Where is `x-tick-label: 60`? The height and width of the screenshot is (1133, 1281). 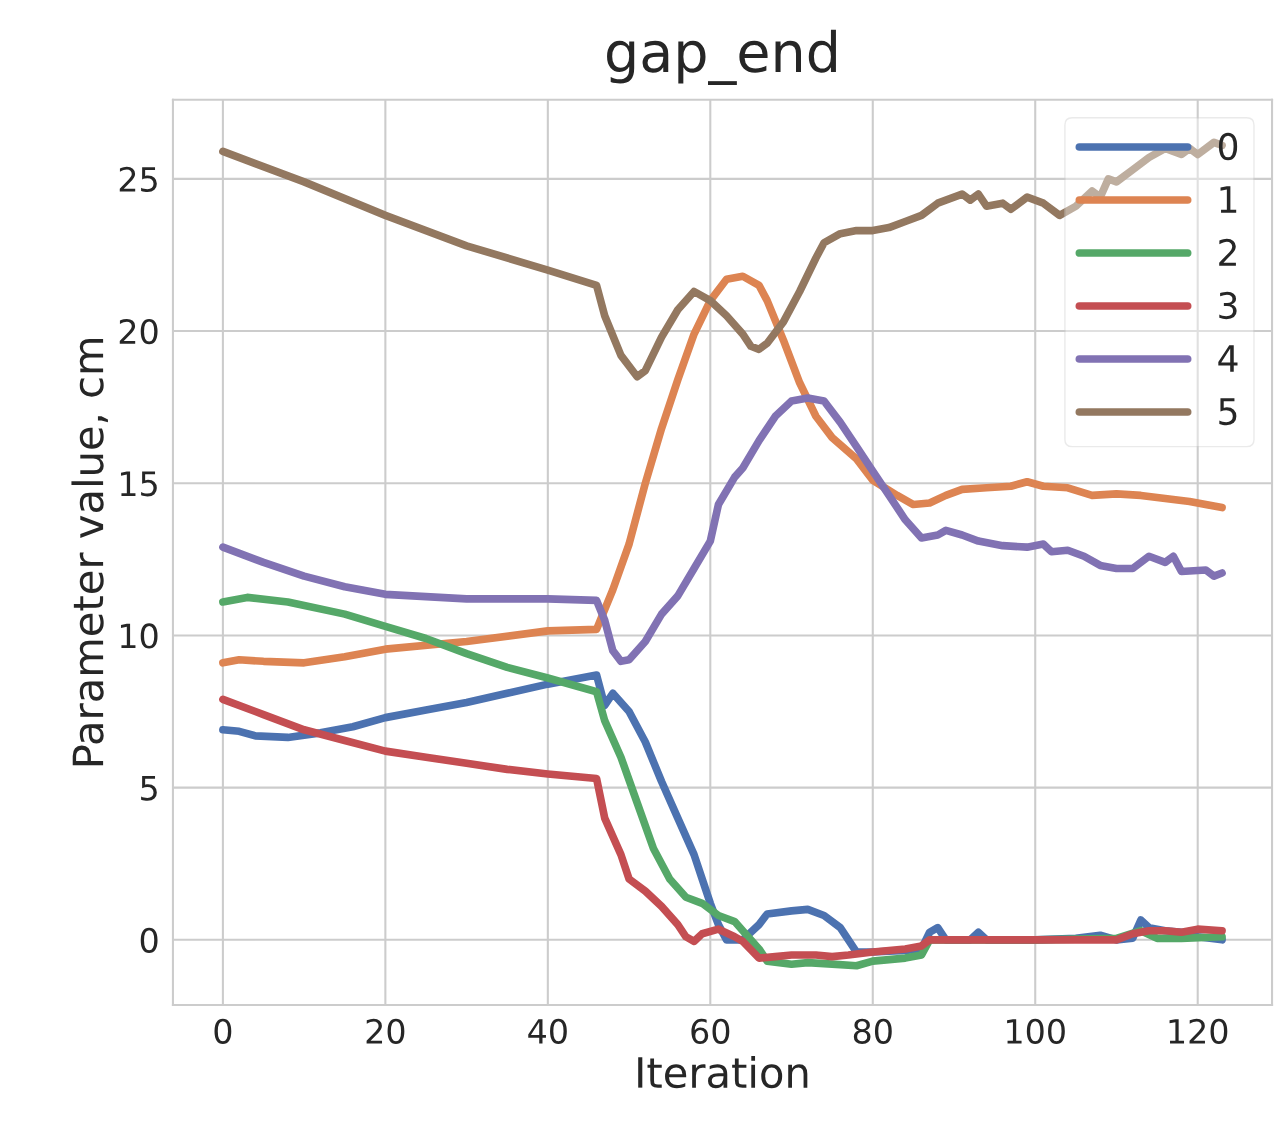
x-tick-label: 60 is located at coordinates (710, 1031).